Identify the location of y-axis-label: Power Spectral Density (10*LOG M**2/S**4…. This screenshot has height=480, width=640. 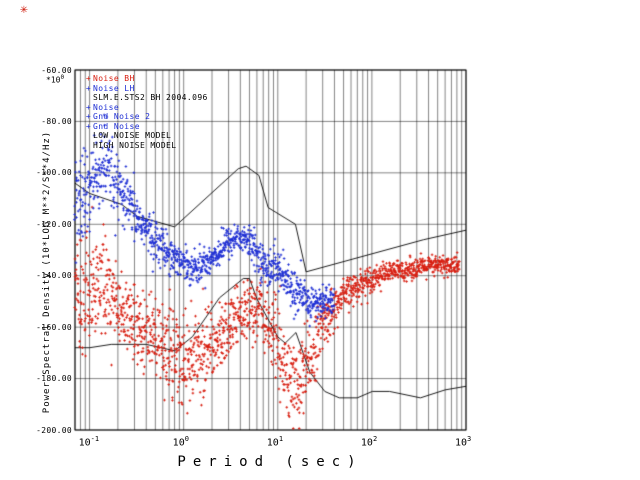
(47, 272).